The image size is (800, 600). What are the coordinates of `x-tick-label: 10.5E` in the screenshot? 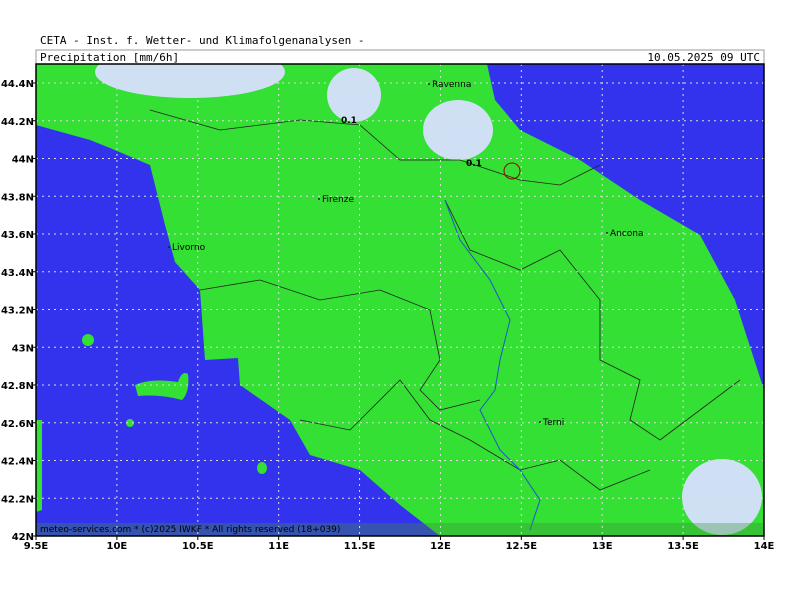 It's located at (198, 546).